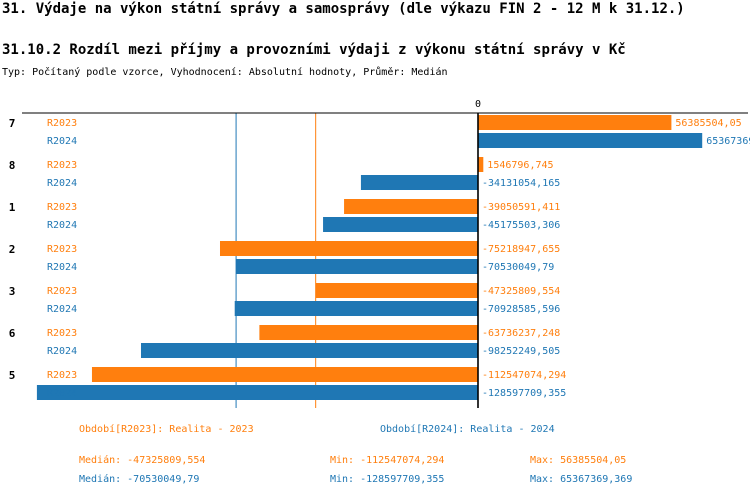 Image resolution: width=750 pixels, height=498 pixels. Describe the element at coordinates (521, 225) in the screenshot. I see `data-label: -45175503,306` at that location.